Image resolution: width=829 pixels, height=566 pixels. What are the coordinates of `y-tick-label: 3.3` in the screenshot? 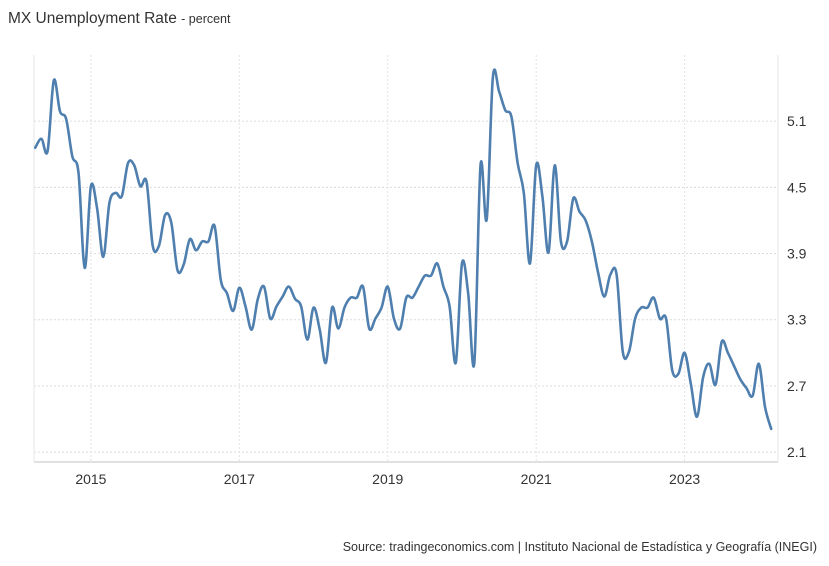 It's located at (797, 320).